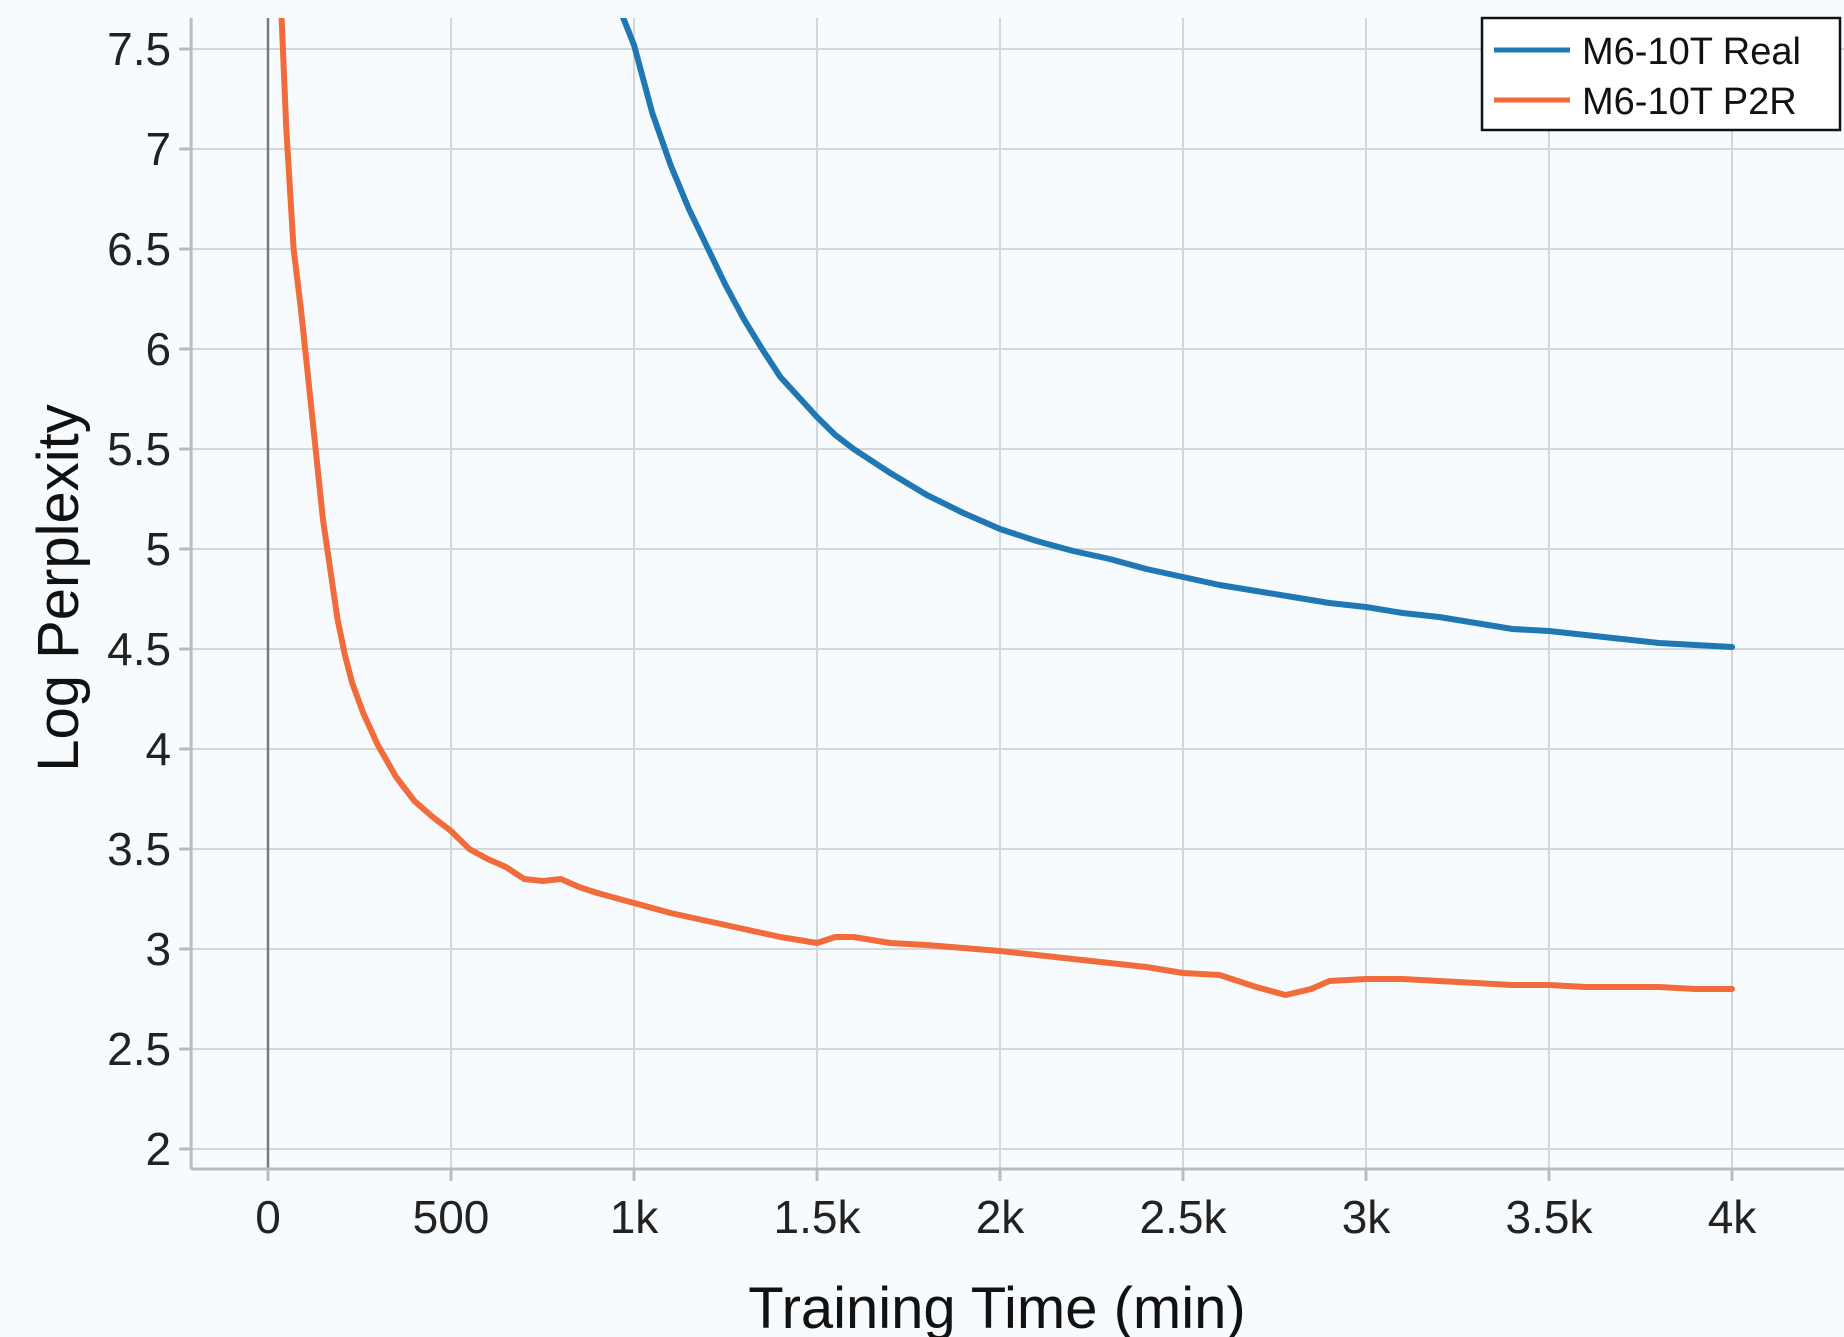 This screenshot has height=1337, width=1844. Describe the element at coordinates (1691, 52) in the screenshot. I see `legend-label-real: M6-10T Real` at that location.